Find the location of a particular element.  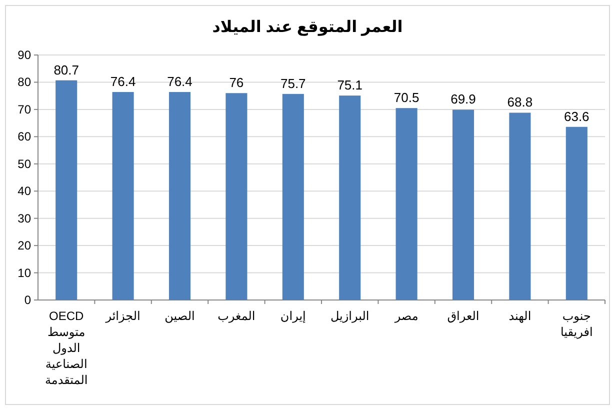

x-tick-label: الصين is located at coordinates (179, 316).